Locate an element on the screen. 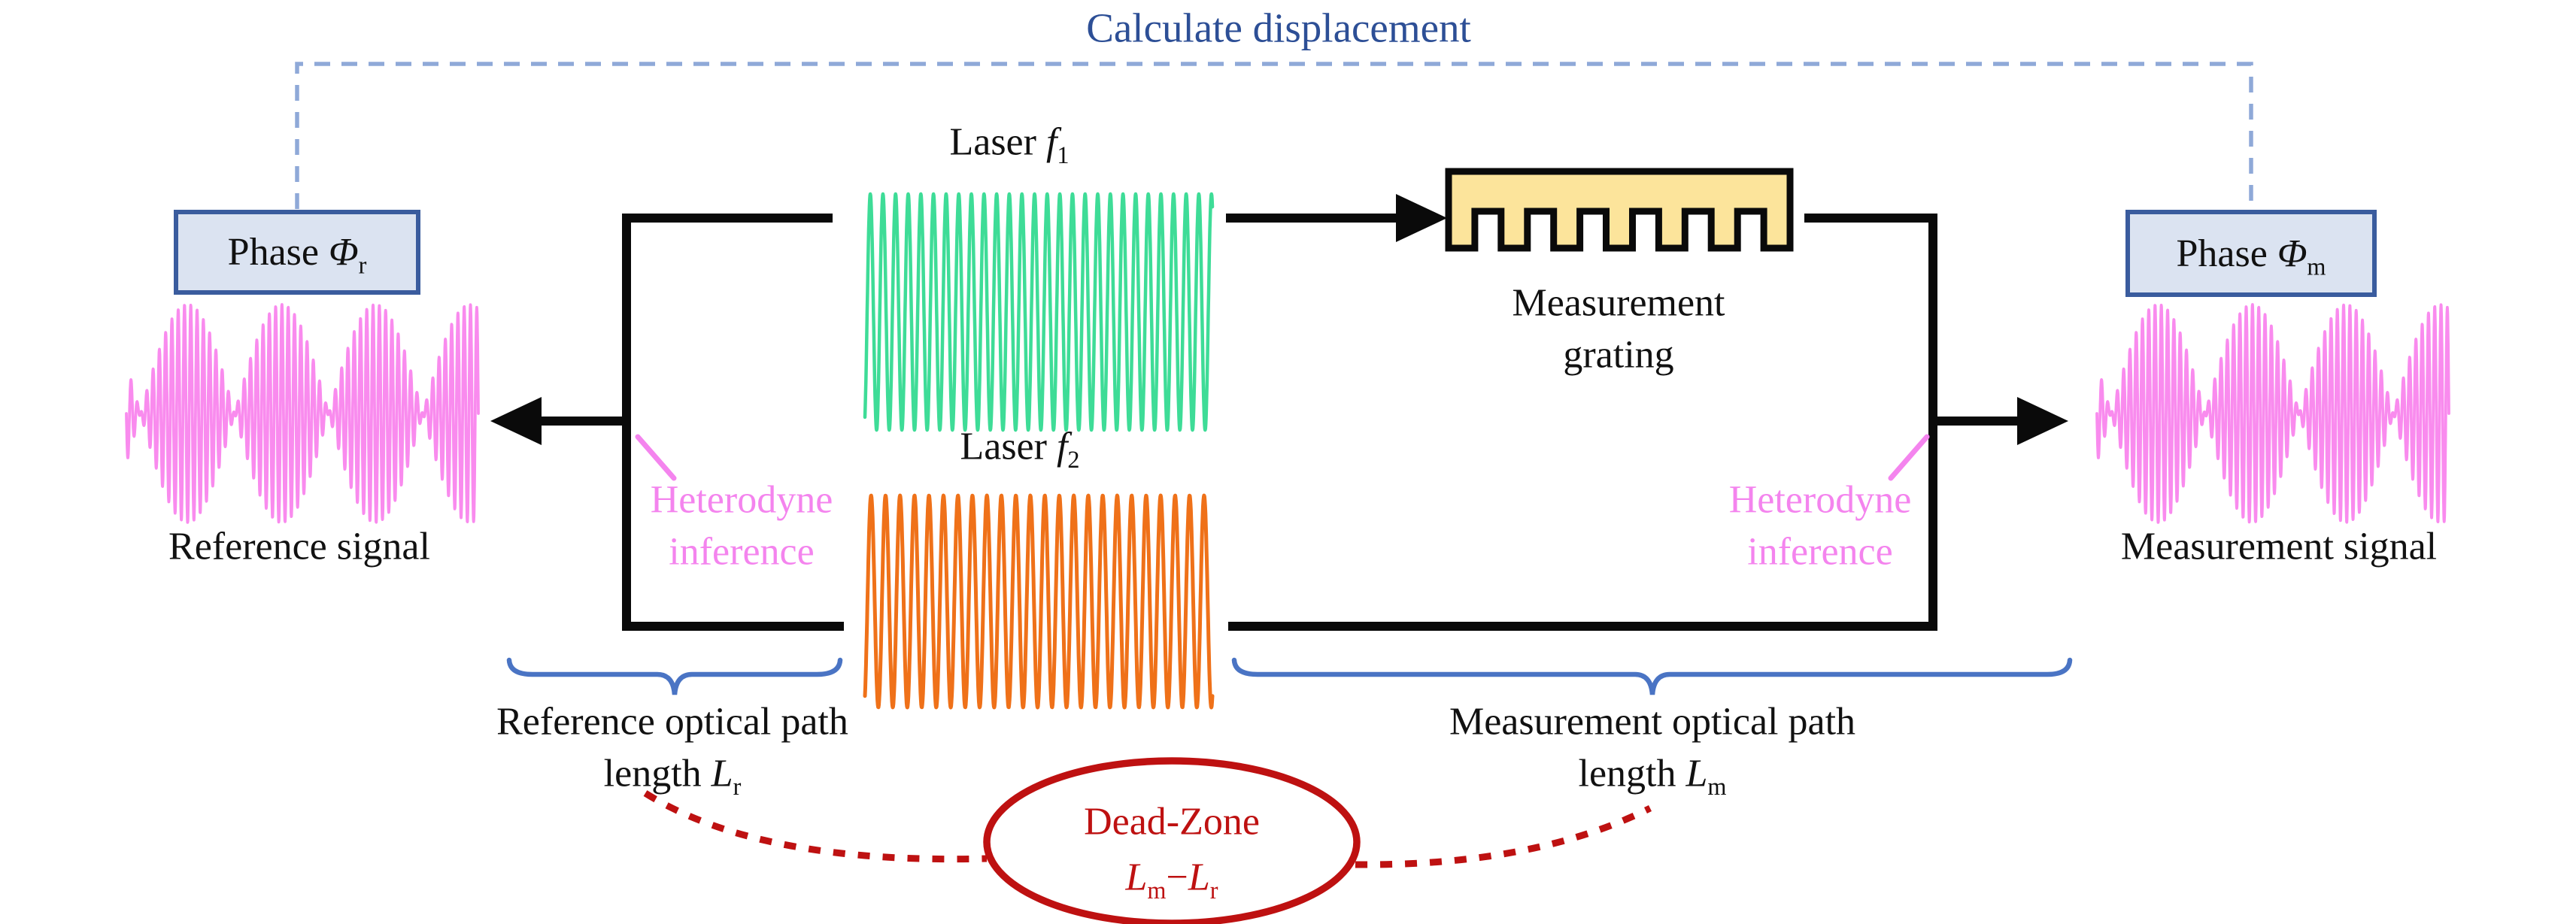 The width and height of the screenshot is (2576, 924). reference-signal-label: Reference signal is located at coordinates (299, 546).